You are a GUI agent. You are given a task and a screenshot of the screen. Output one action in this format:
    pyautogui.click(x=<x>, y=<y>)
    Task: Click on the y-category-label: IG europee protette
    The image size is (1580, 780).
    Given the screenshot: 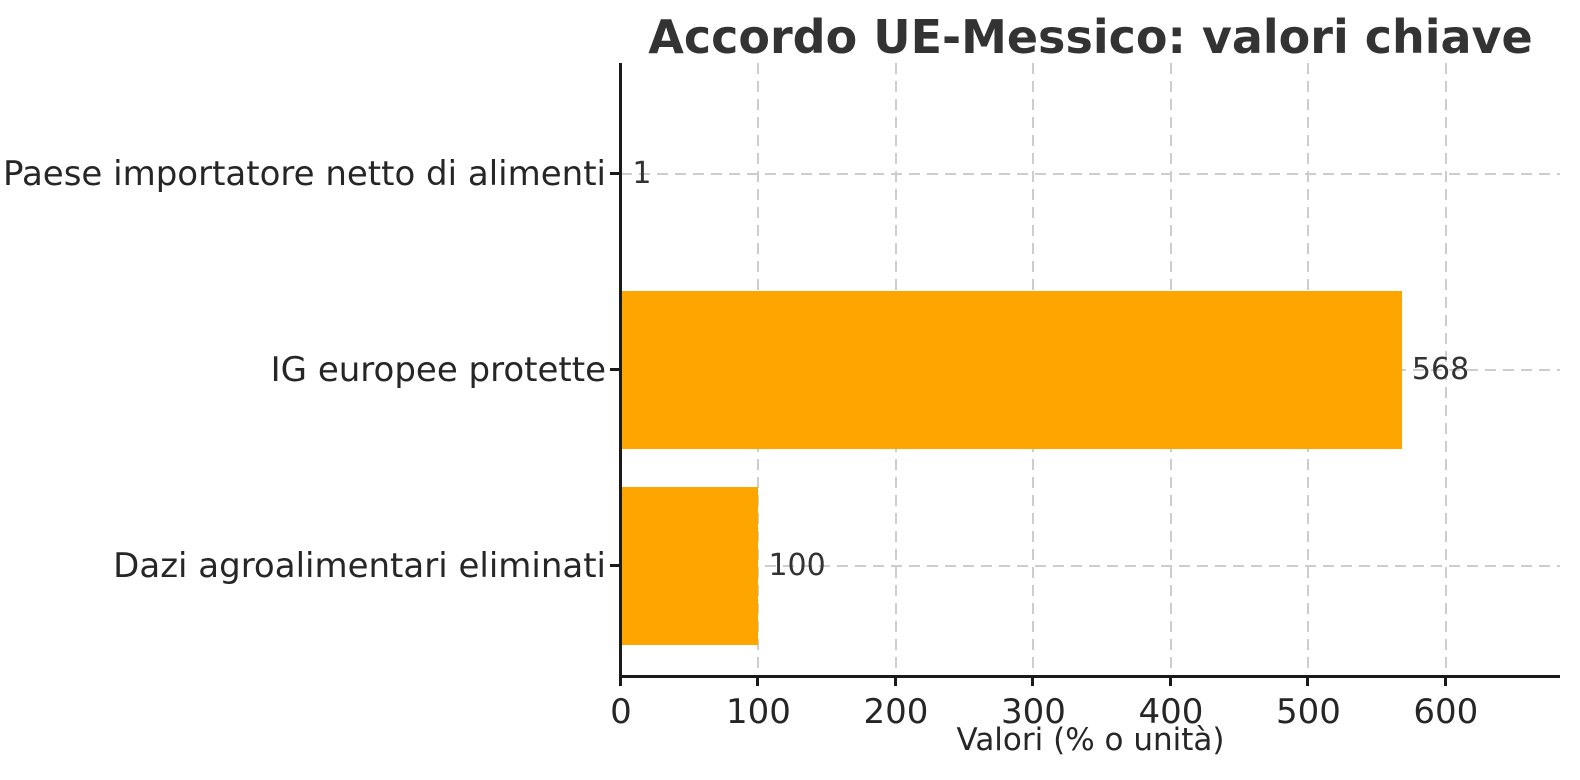 What is the action you would take?
    pyautogui.click(x=438, y=370)
    